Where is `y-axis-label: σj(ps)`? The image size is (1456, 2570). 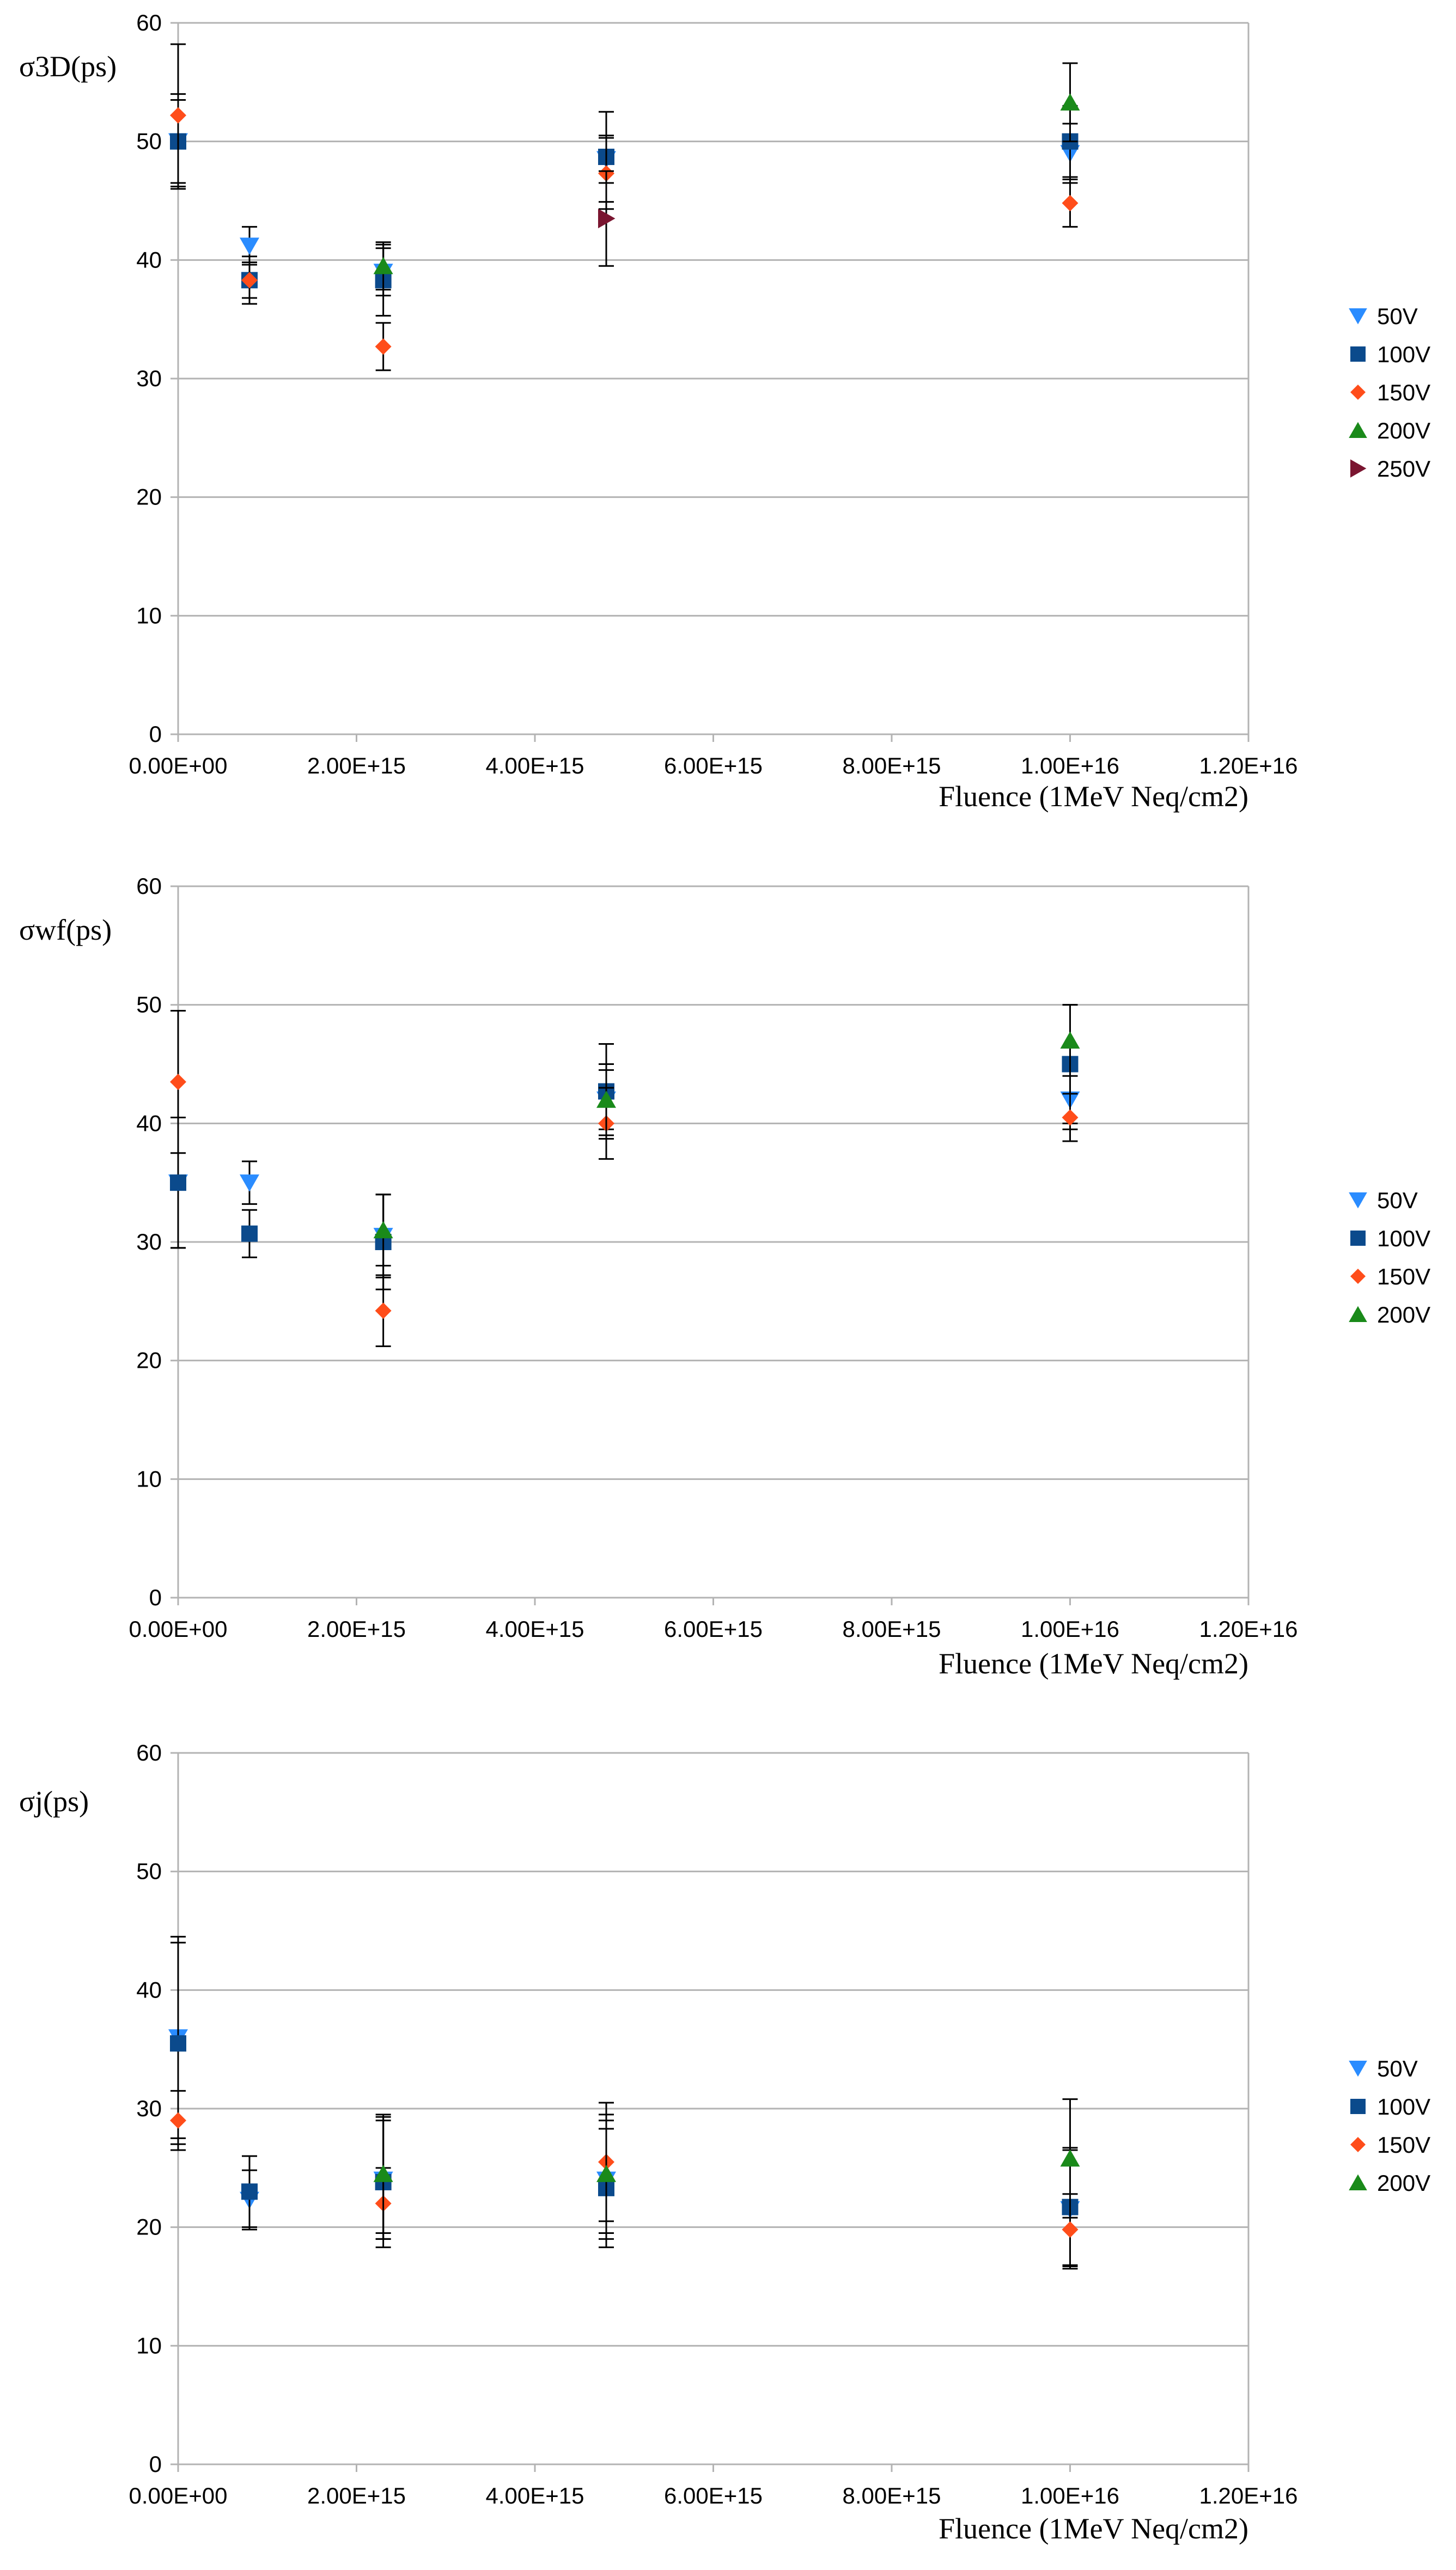
y-axis-label: σj(ps) is located at coordinates (54, 1802).